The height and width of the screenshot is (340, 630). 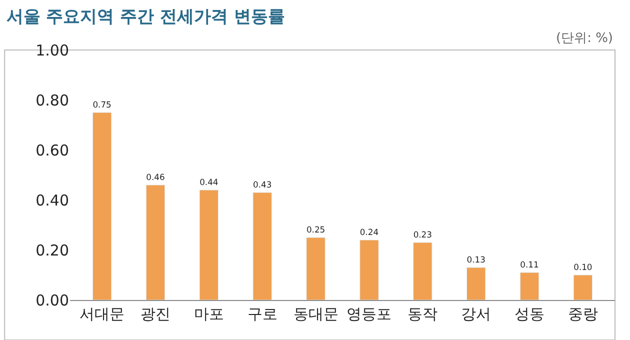 I want to click on x-tick-label: 광진, so click(x=155, y=314).